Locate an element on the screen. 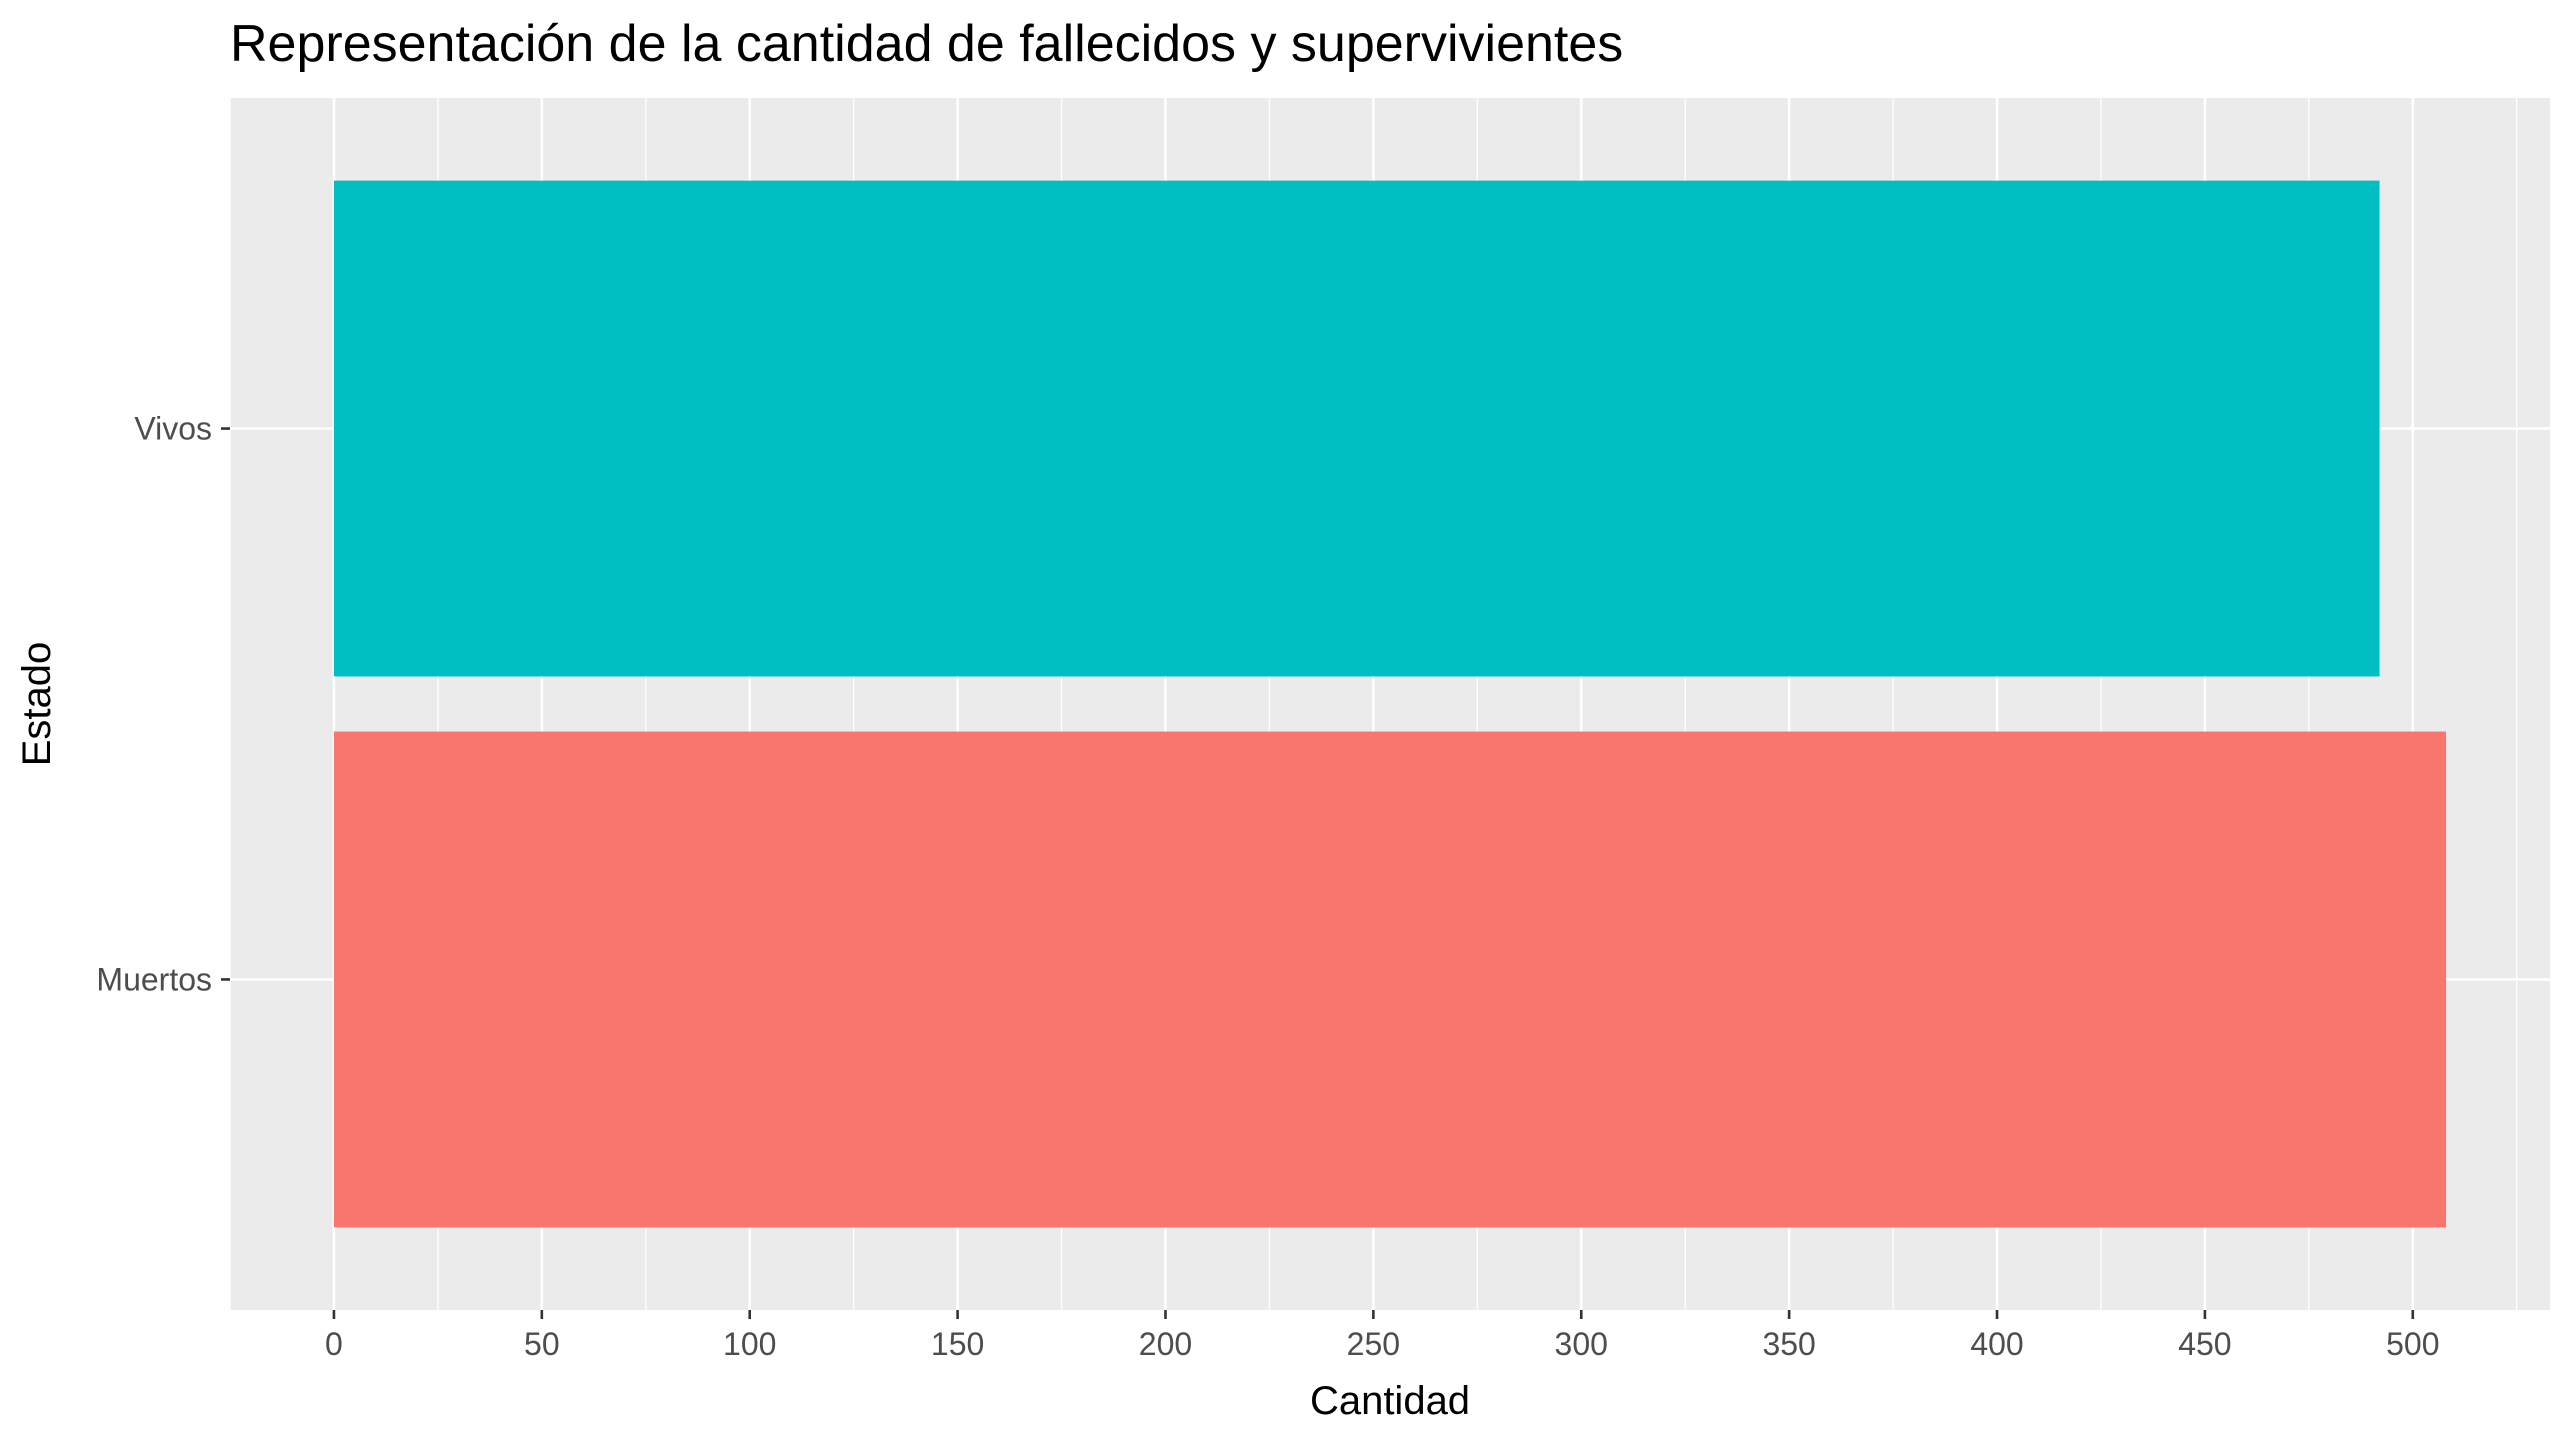 Image resolution: width=2560 pixels, height=1445 pixels. y-tick-label-vivos: Vivos is located at coordinates (173, 429).